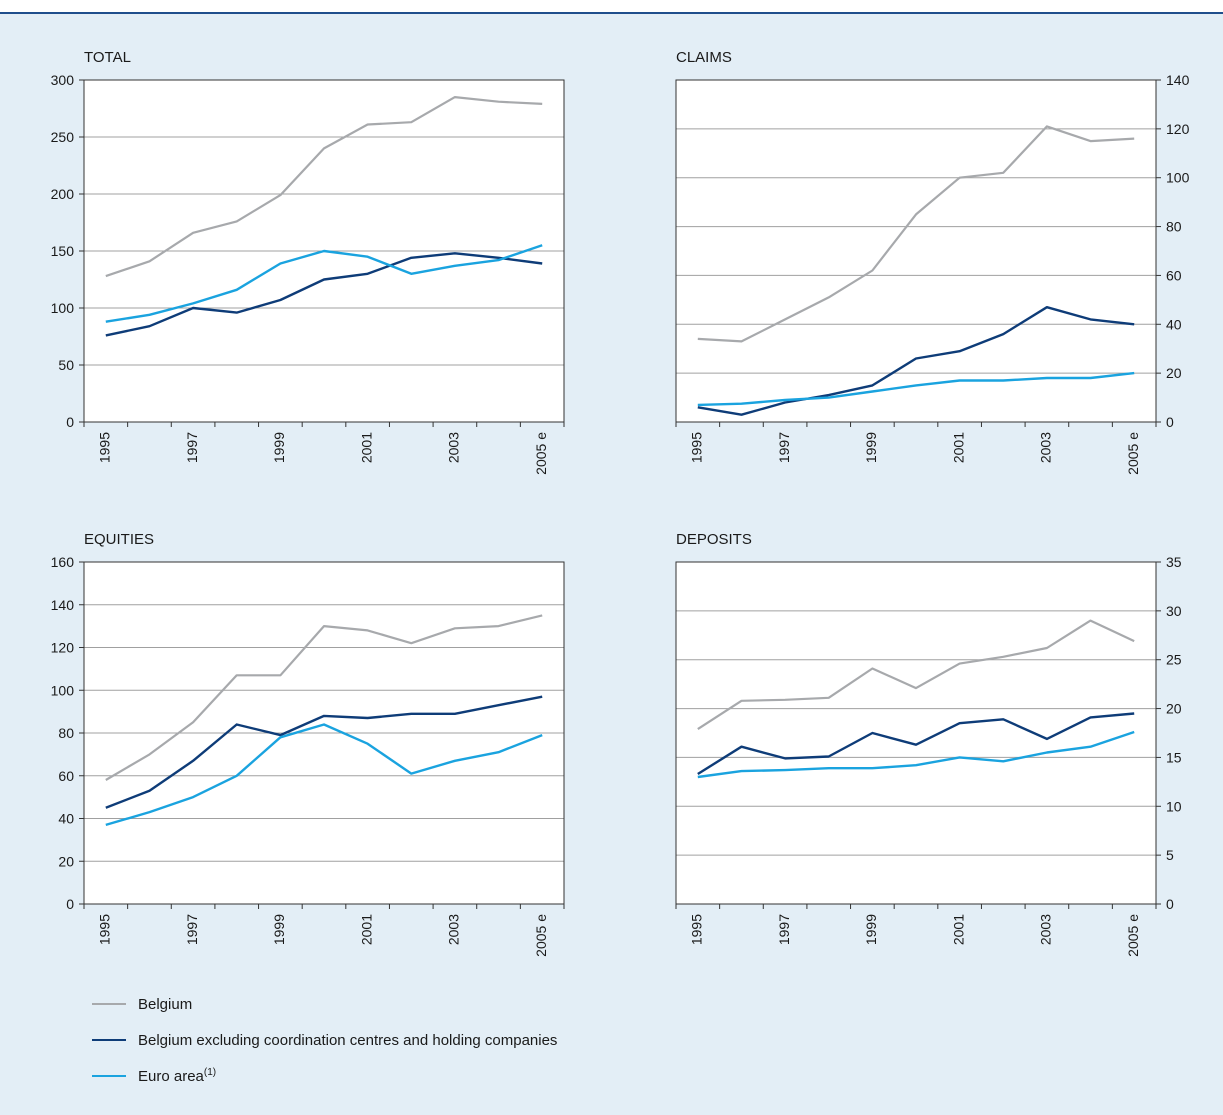 The image size is (1223, 1115). I want to click on legend-swatch-belgium-excl, so click(109, 1040).